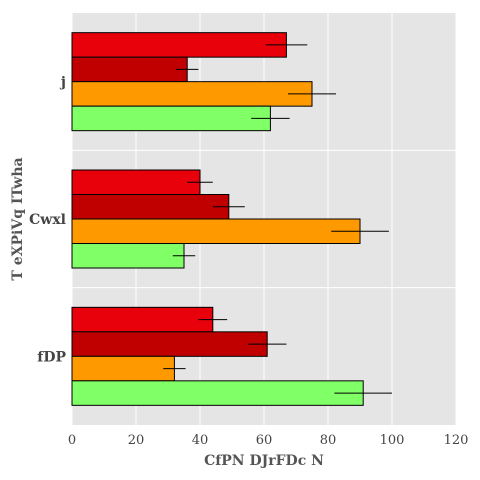 This screenshot has width=480, height=480. I want to click on x-tick-label: 120, so click(456, 440).